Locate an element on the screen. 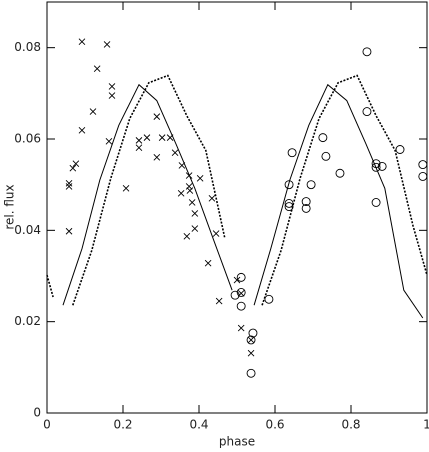 Image resolution: width=429 pixels, height=452 pixels. y-tick-label: 0.04 is located at coordinates (27, 230).